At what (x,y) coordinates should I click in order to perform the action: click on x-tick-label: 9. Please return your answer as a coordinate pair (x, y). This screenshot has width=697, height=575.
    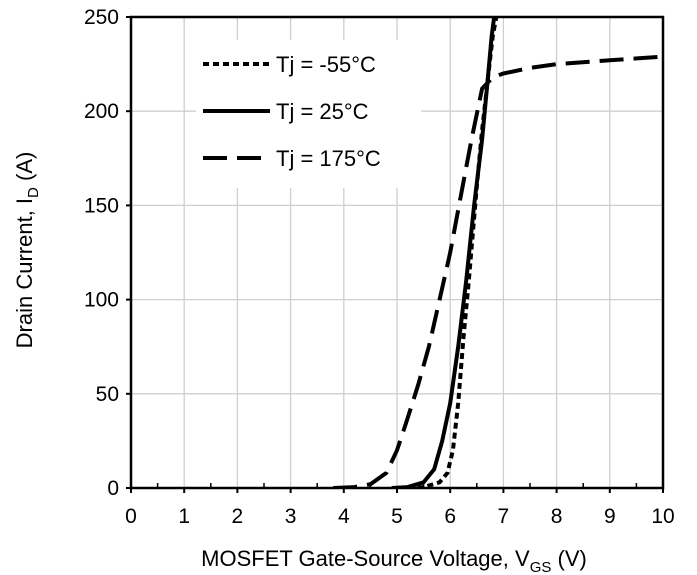
    Looking at the image, I should click on (610, 516).